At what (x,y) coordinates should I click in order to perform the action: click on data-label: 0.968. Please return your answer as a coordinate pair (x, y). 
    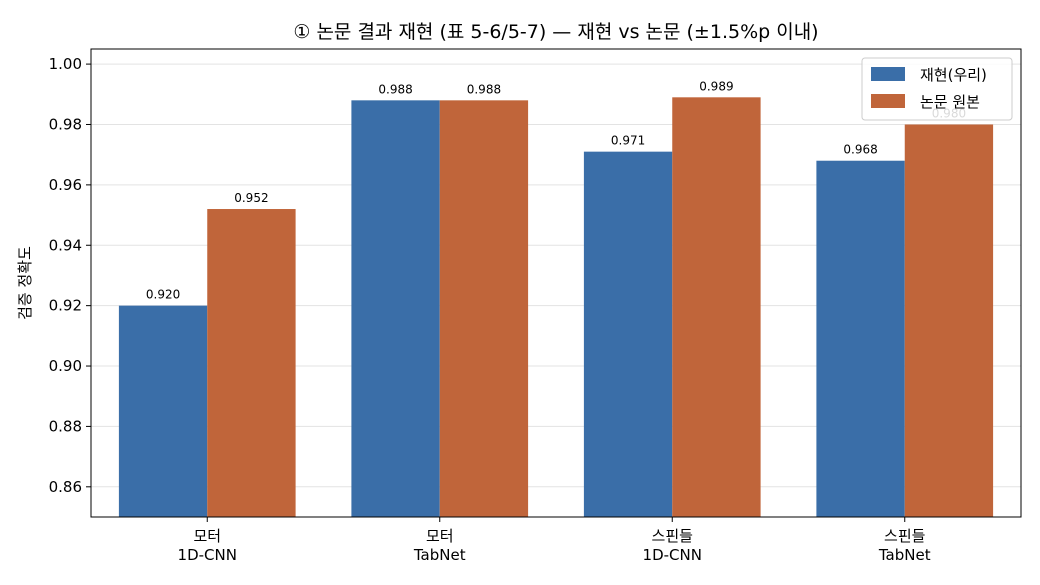
    Looking at the image, I should click on (860, 150).